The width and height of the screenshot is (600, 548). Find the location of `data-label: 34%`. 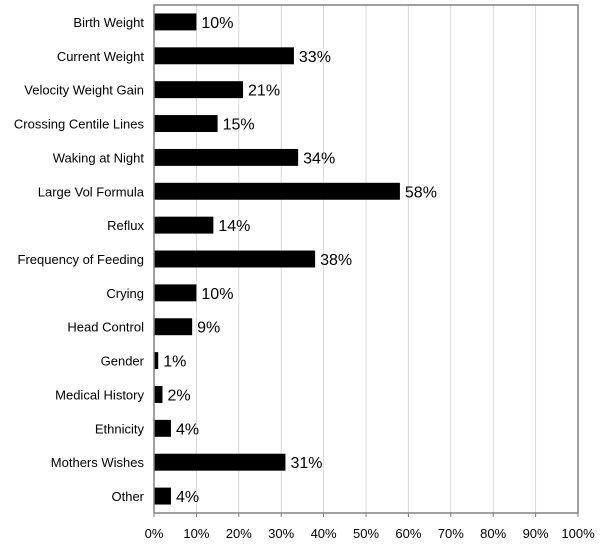

data-label: 34% is located at coordinates (319, 158).